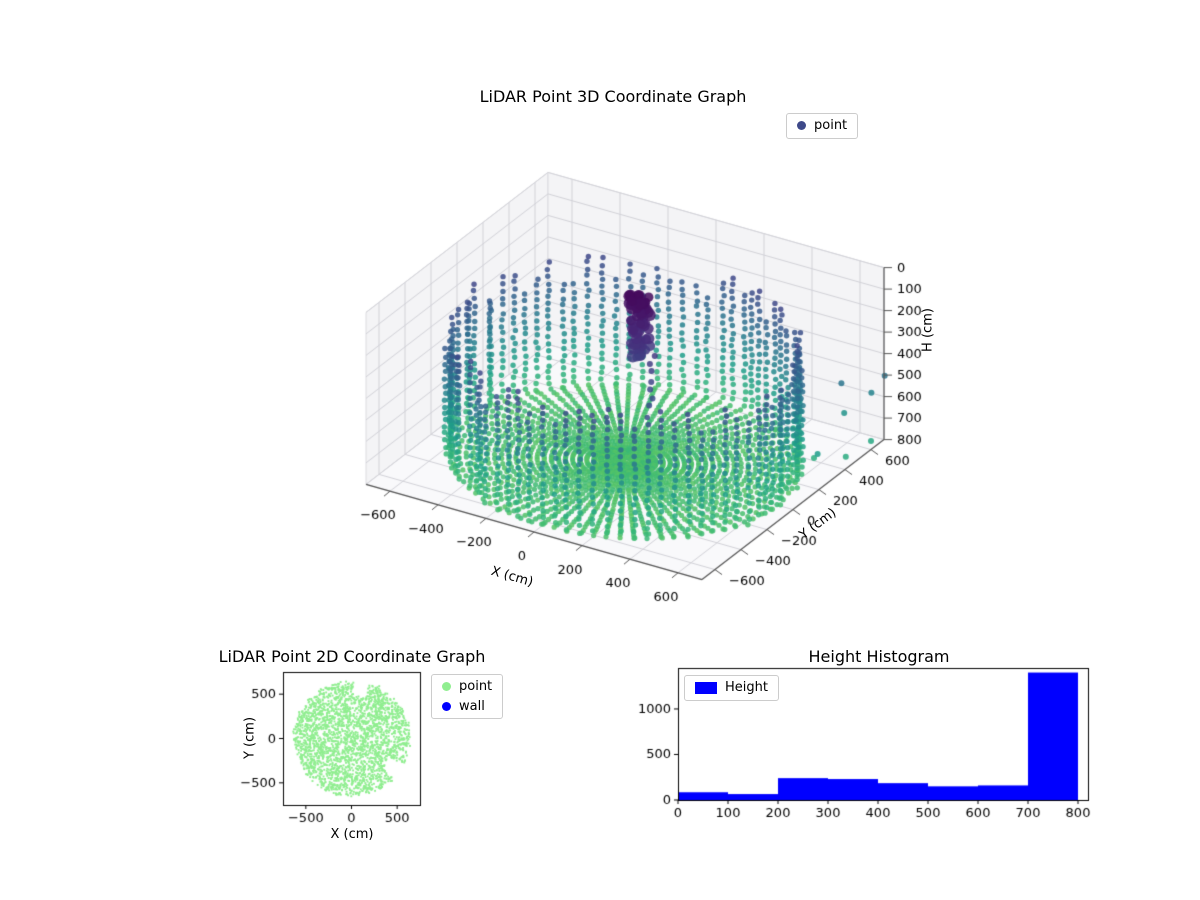  I want to click on legend-row: wall, so click(467, 707).